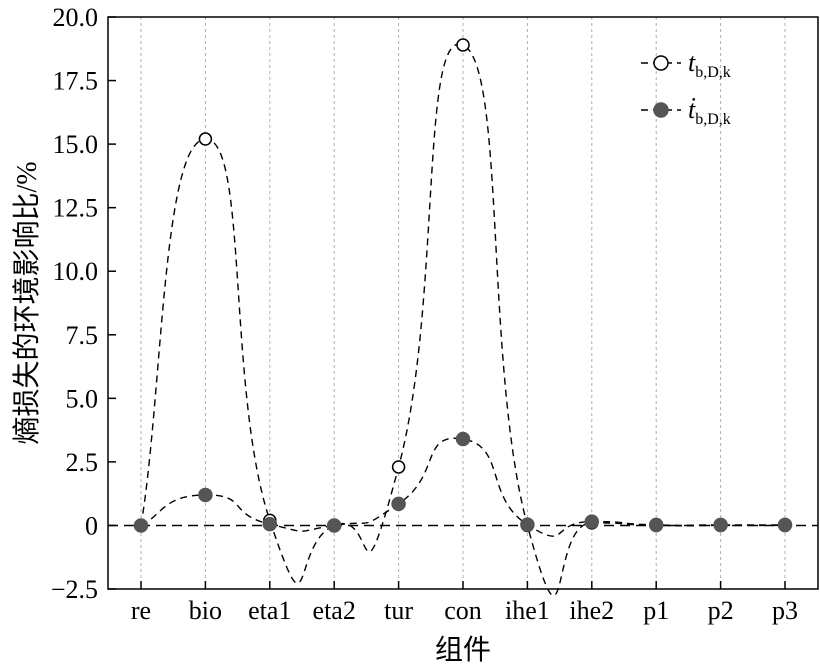  Describe the element at coordinates (785, 610) in the screenshot. I see `x-tick-label-p3: p3` at that location.